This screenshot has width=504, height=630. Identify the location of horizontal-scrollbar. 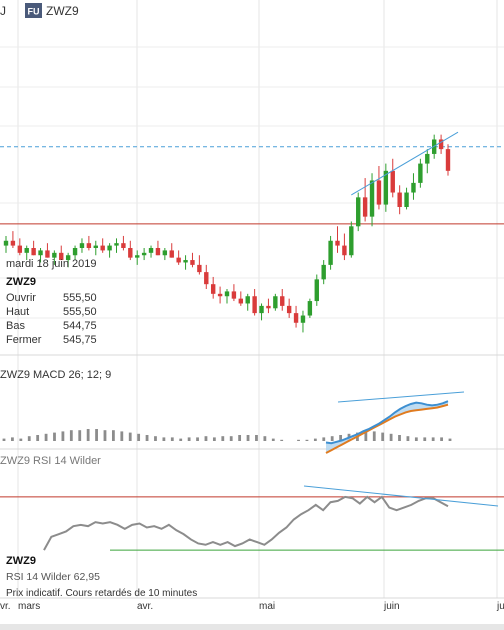
(252, 627).